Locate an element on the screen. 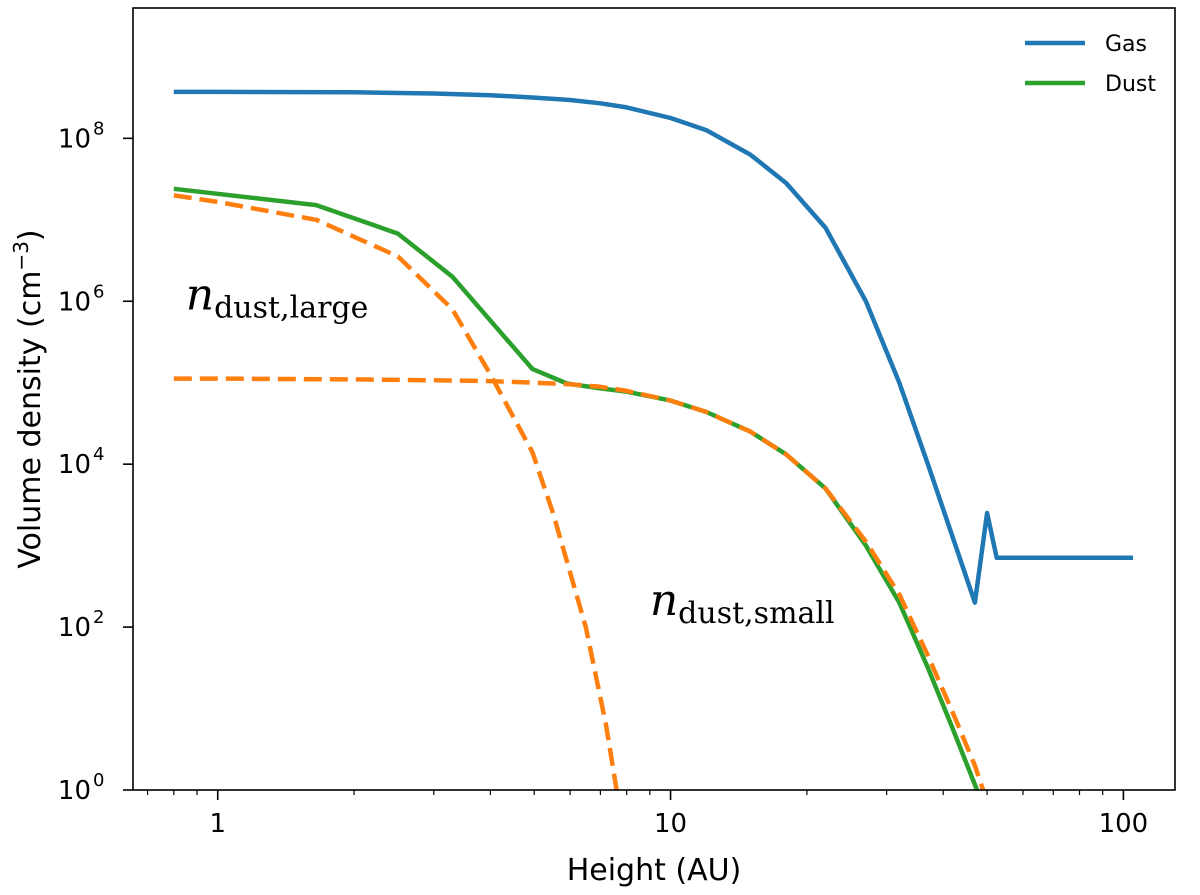  legend-label-dust: Dust is located at coordinates (1130, 84).